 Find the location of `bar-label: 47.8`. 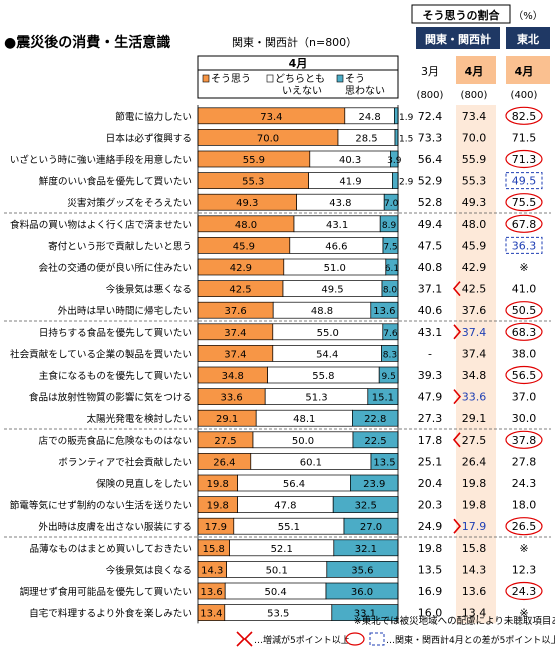

bar-label: 47.8 is located at coordinates (285, 506).